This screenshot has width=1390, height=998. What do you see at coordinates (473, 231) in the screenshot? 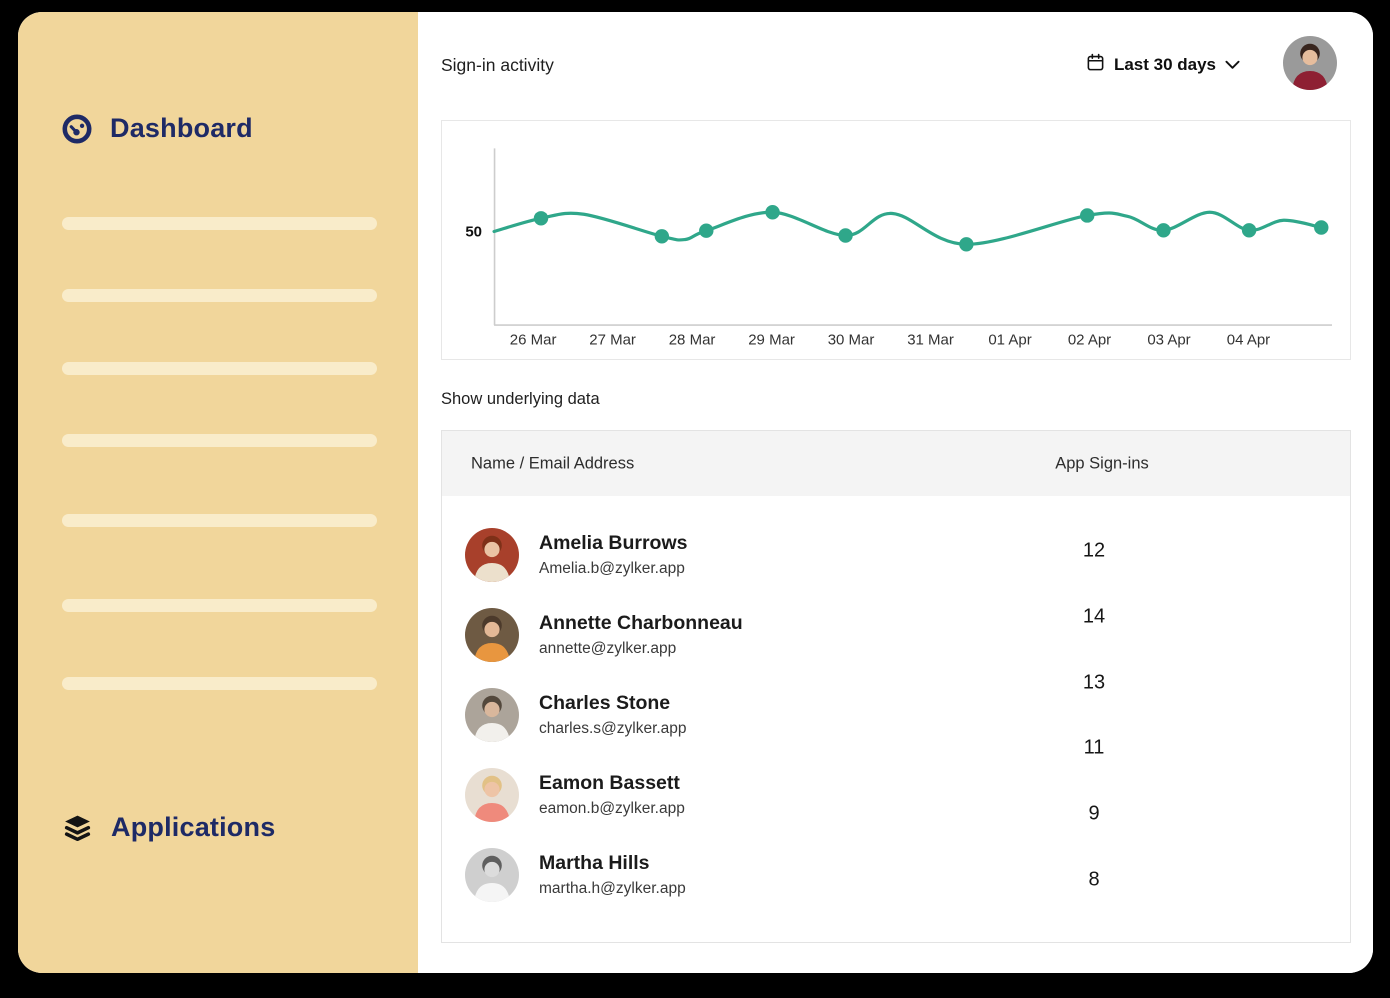
I see `svg-text: 50` at bounding box center [473, 231].